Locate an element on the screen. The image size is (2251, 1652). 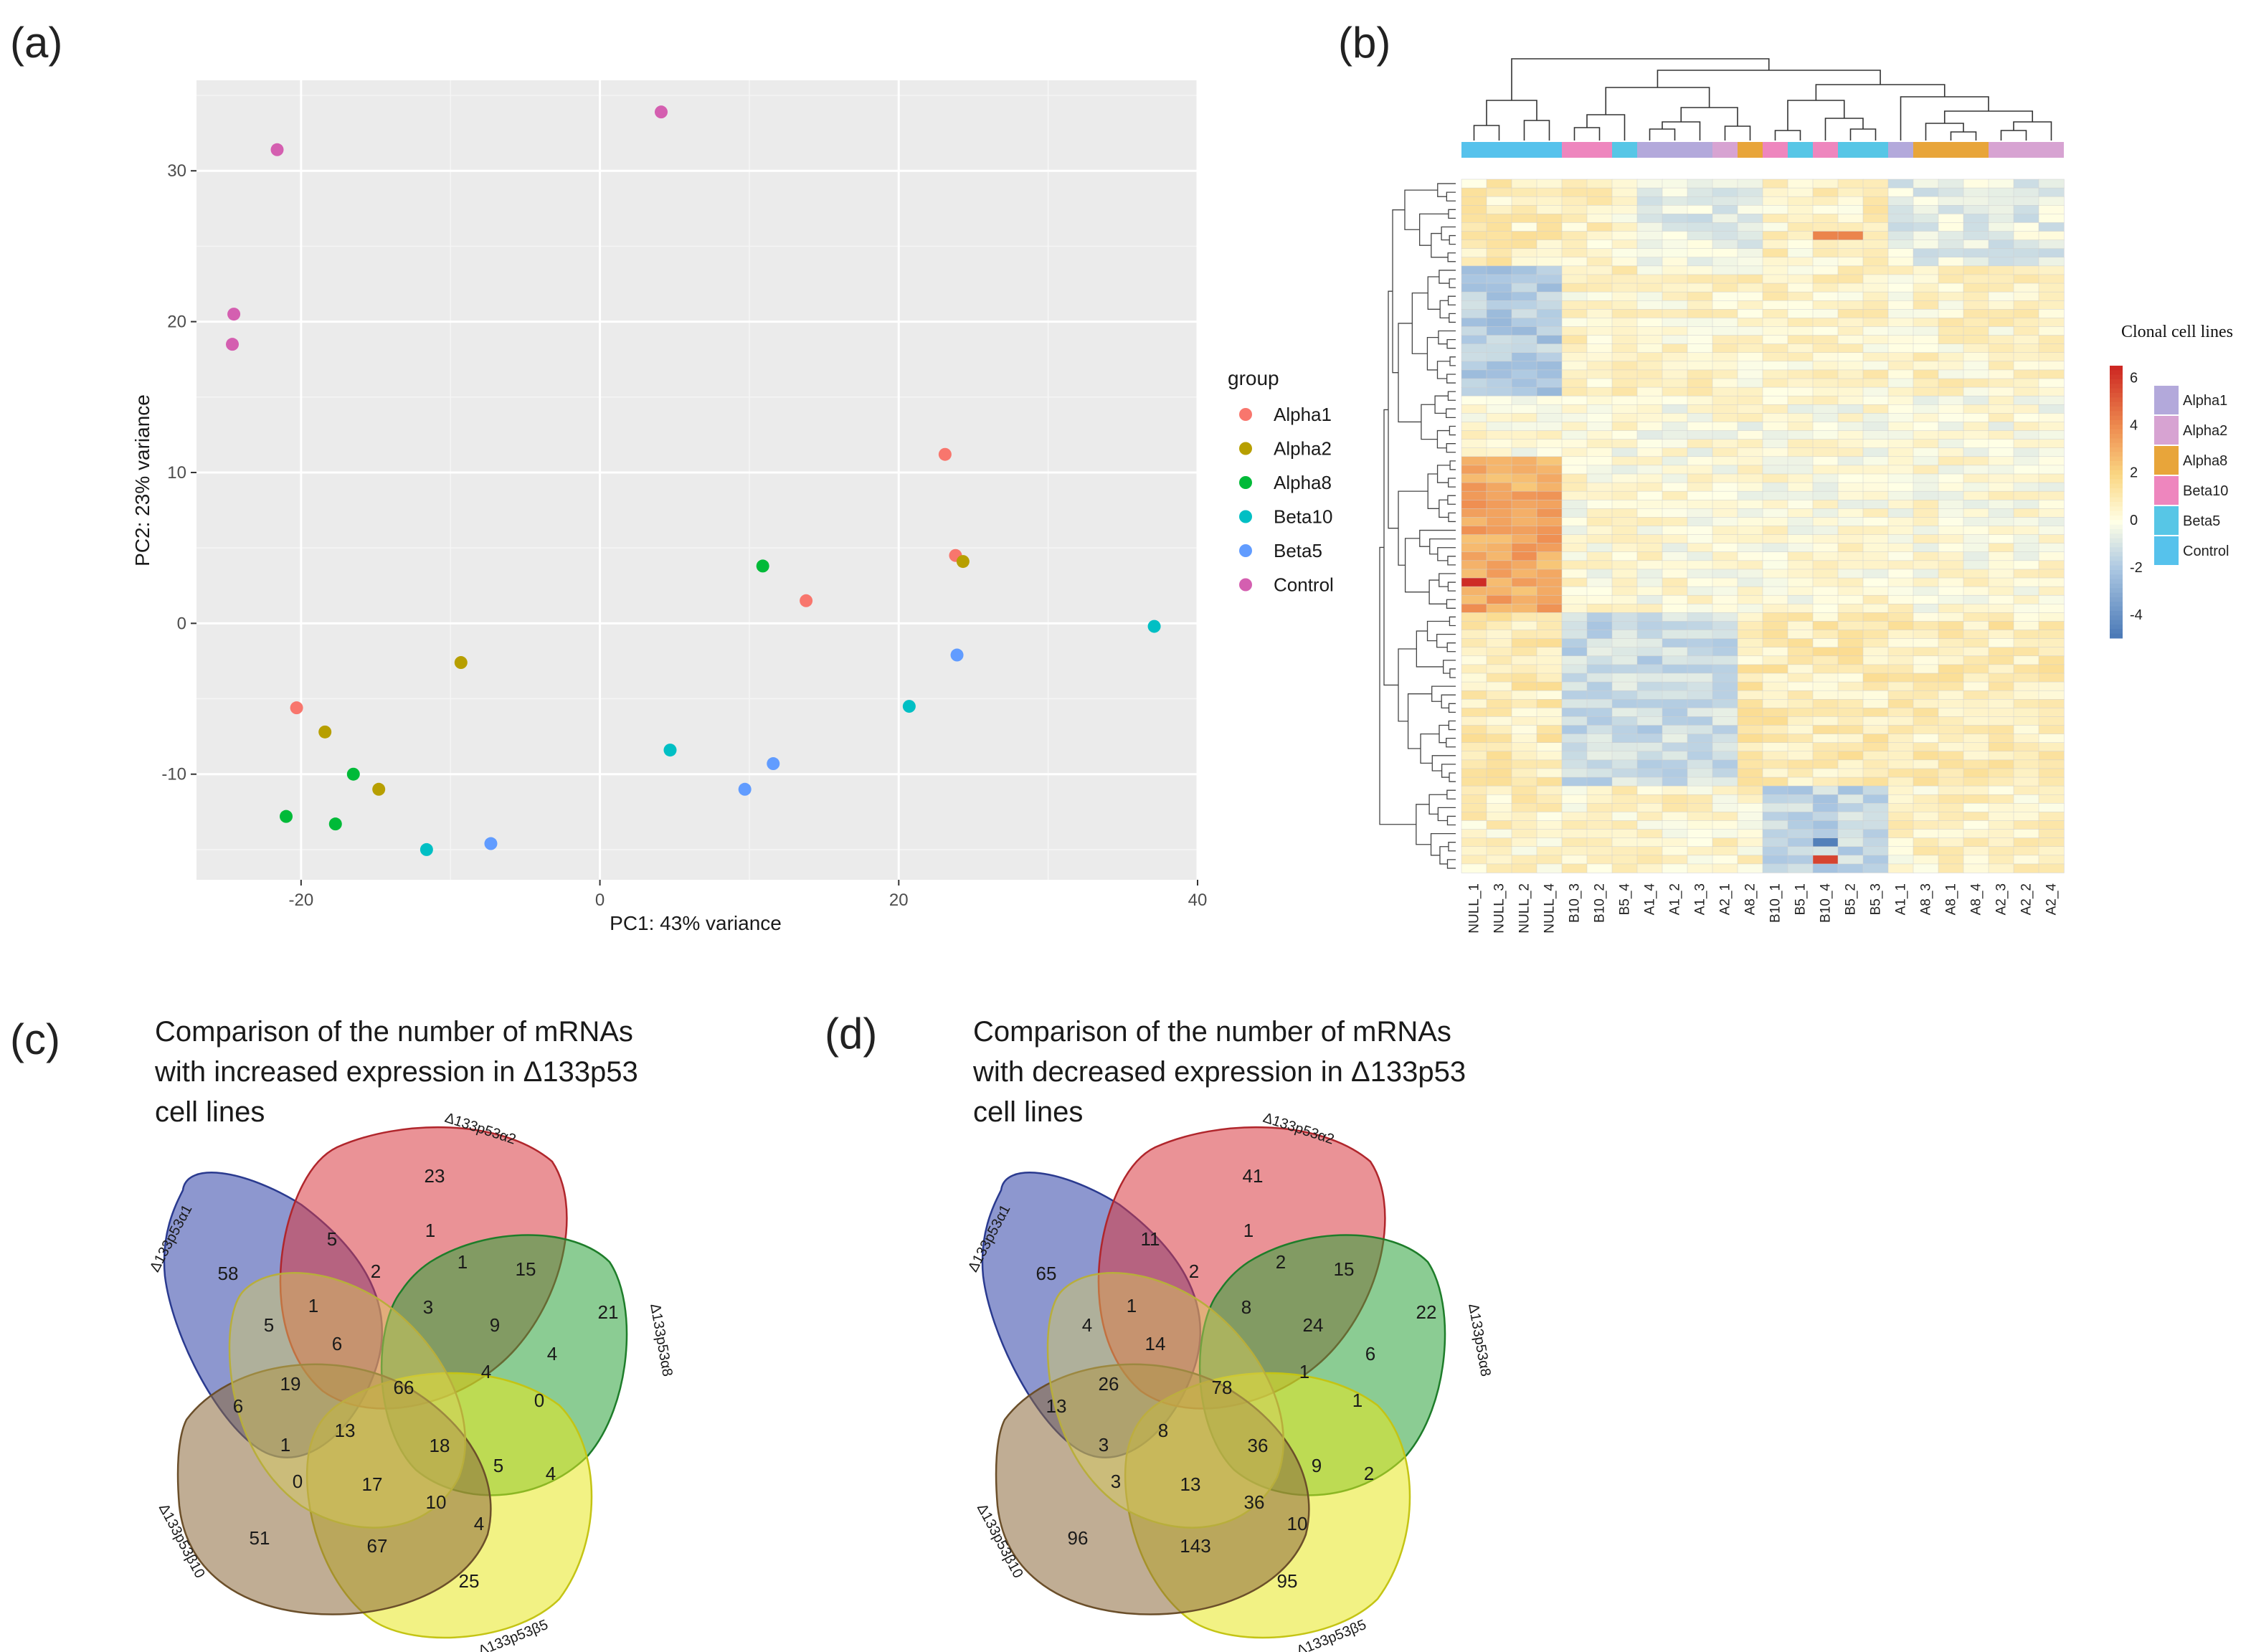
venn-count: 9 is located at coordinates (1317, 1465).